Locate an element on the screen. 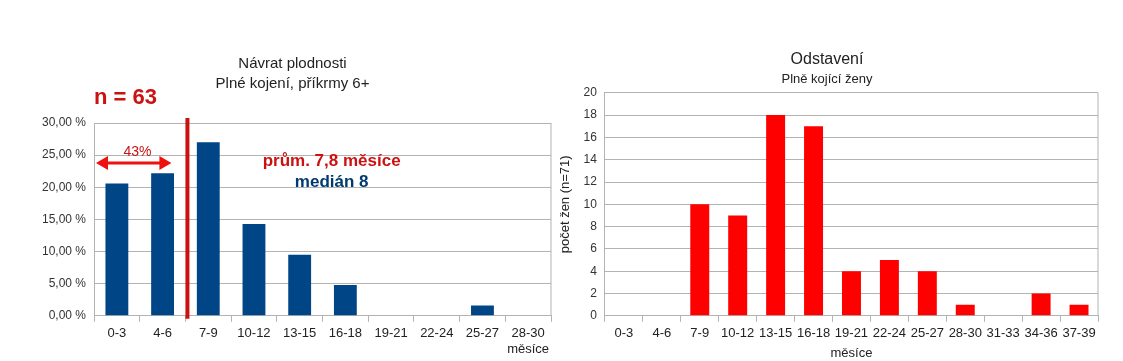 The image size is (1123, 361). annotation: 43% is located at coordinates (137, 150).